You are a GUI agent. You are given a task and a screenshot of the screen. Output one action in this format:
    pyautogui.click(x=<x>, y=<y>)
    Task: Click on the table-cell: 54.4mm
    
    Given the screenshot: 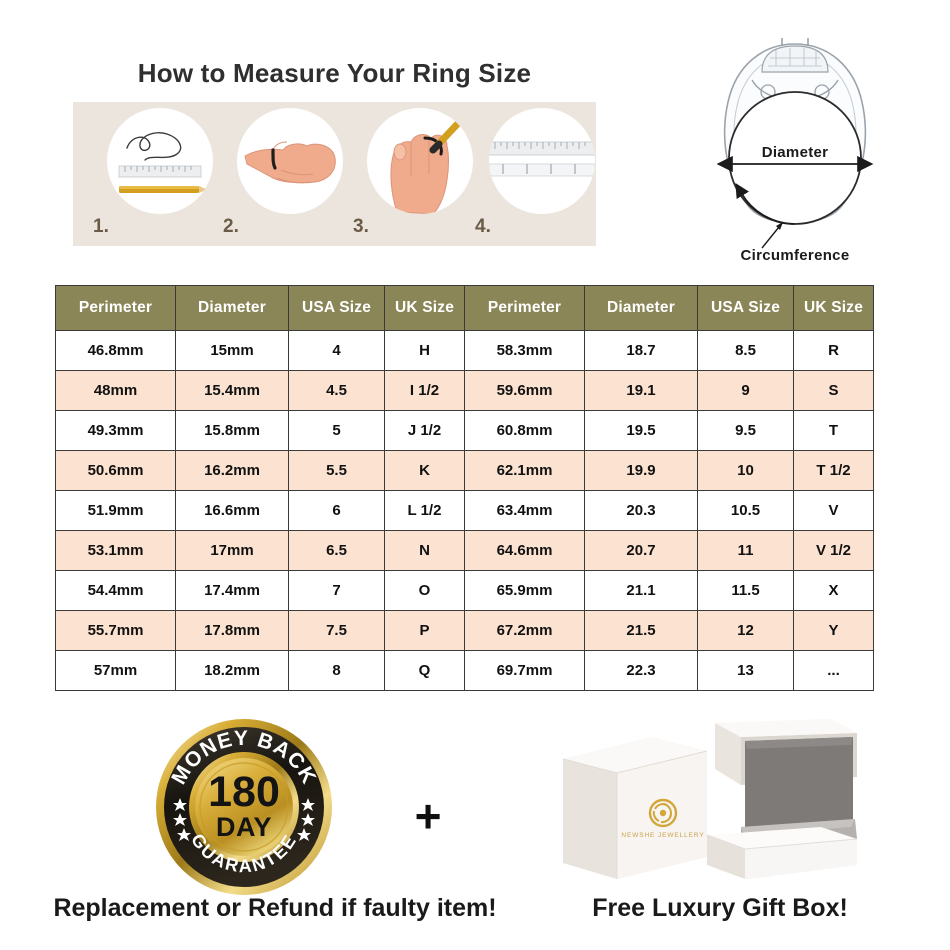 What is the action you would take?
    pyautogui.click(x=115, y=590)
    